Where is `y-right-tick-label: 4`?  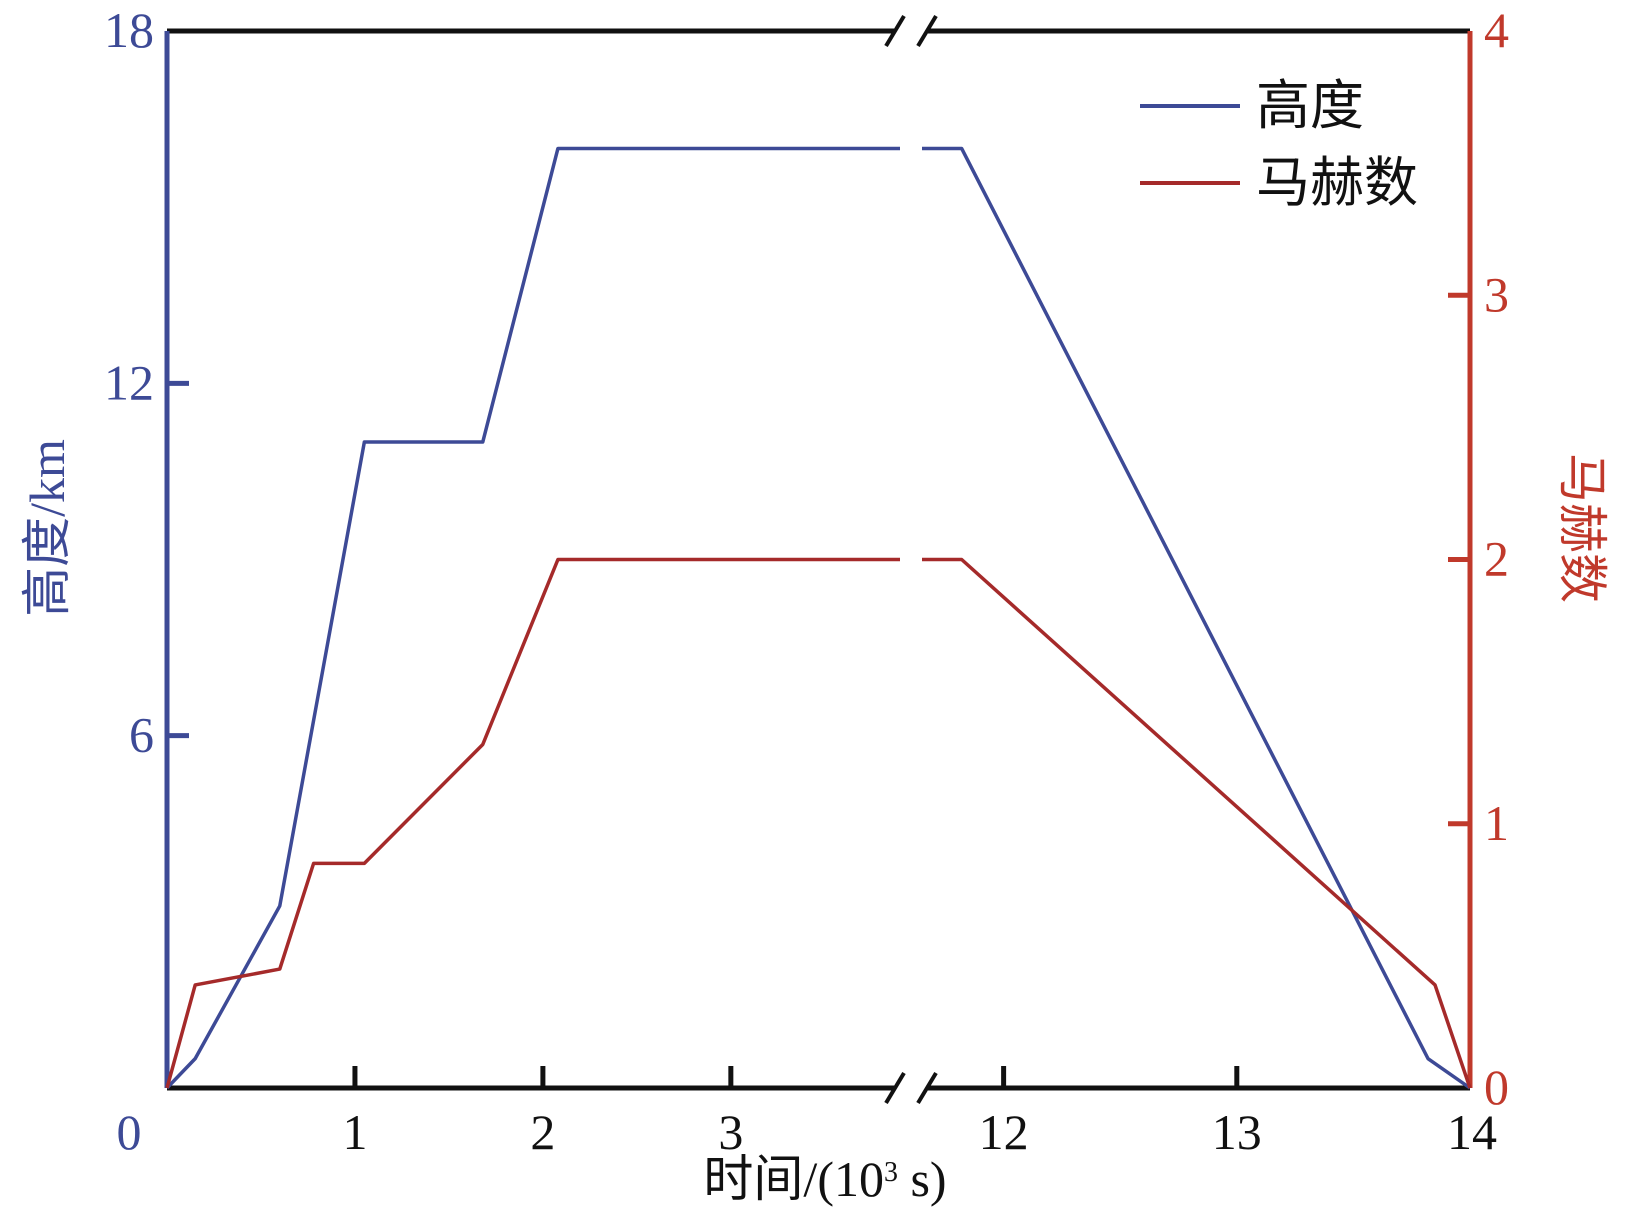
y-right-tick-label: 4 is located at coordinates (1496, 30).